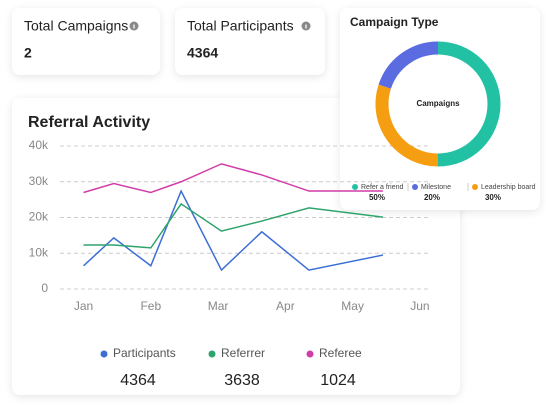  What do you see at coordinates (39, 252) in the screenshot?
I see `y-tick-label: 10k` at bounding box center [39, 252].